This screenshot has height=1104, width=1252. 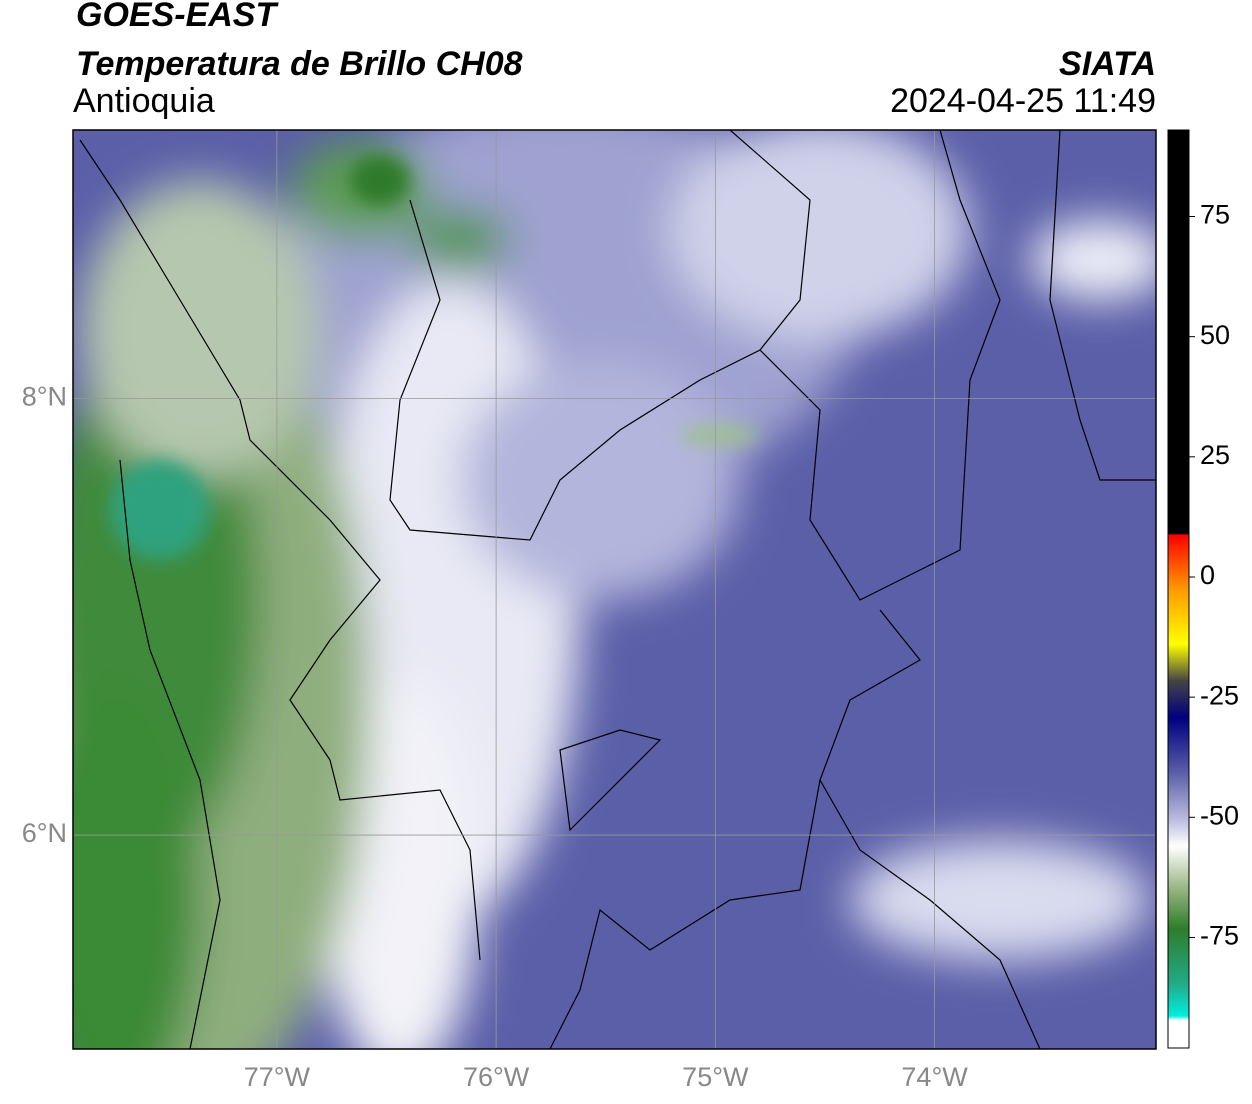 What do you see at coordinates (44, 397) in the screenshot?
I see `lat-label: 8°N` at bounding box center [44, 397].